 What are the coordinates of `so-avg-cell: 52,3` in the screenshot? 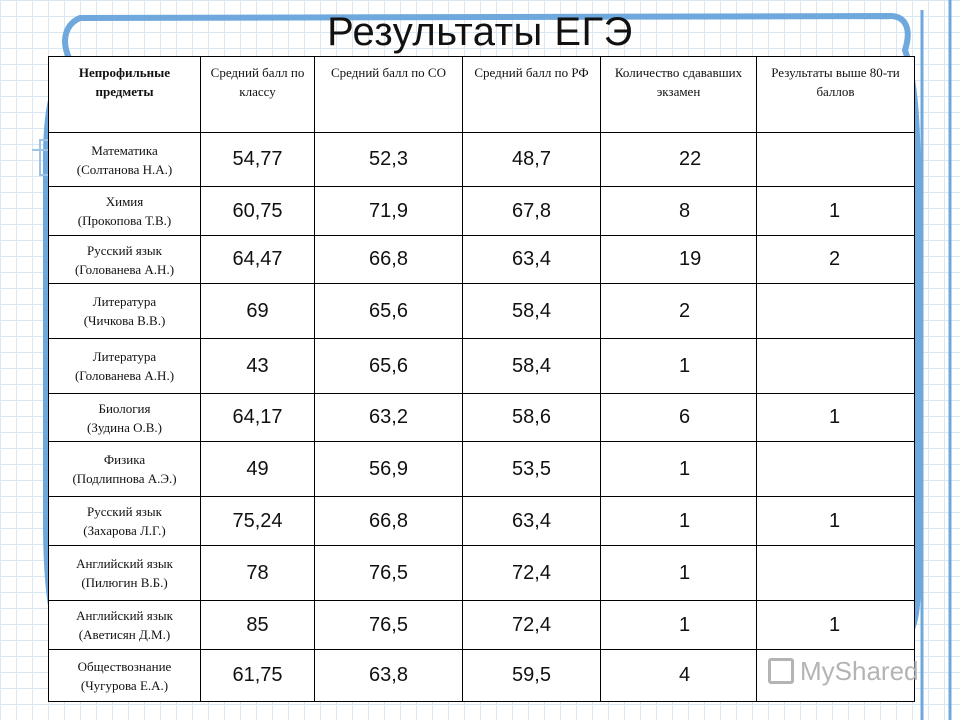 It's located at (388, 159).